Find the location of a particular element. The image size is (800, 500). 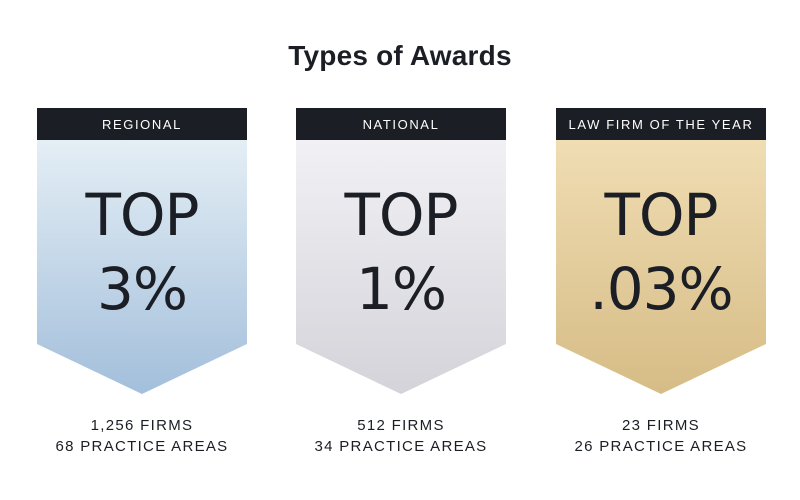

award-firms: 512 FIRMS is located at coordinates (401, 425).